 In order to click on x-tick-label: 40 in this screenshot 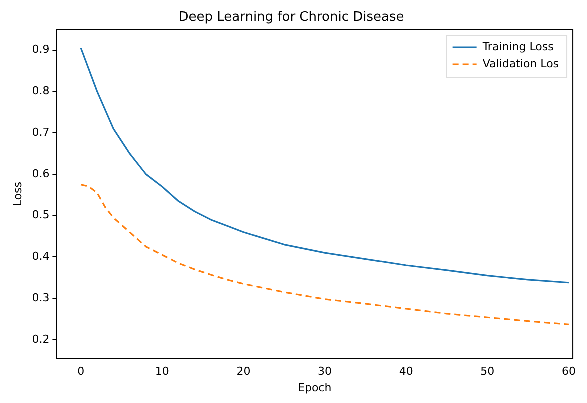, I will do `click(406, 371)`.